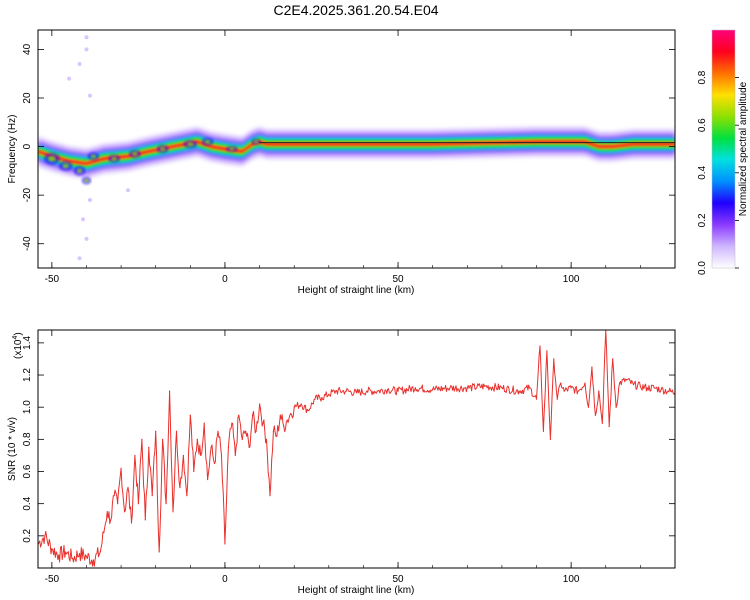 This screenshot has width=750, height=600. Describe the element at coordinates (355, 10) in the screenshot. I see `figure-title: C2E4.2025.361.20.54.E04` at that location.